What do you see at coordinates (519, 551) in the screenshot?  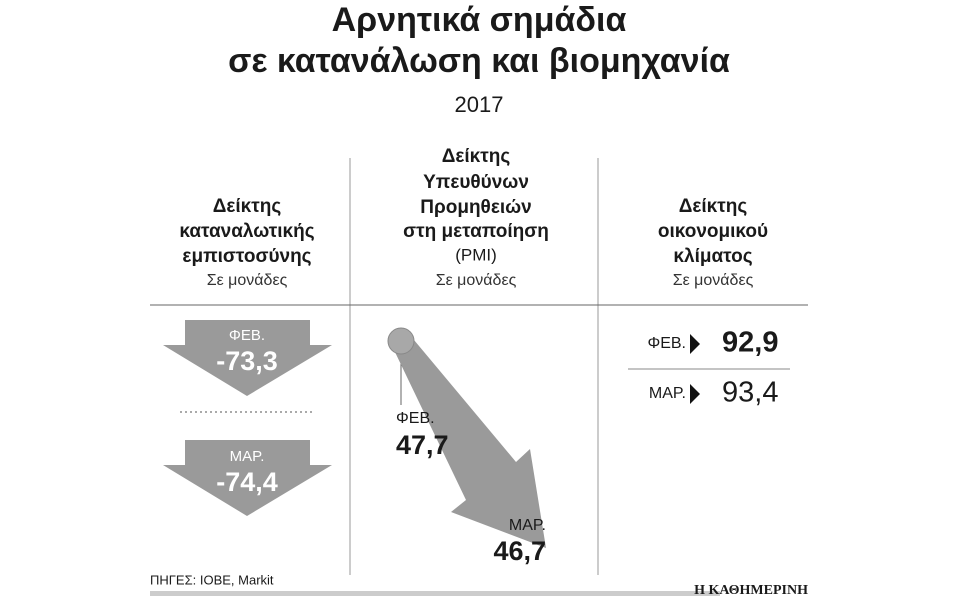 I see `value: 46,7` at bounding box center [519, 551].